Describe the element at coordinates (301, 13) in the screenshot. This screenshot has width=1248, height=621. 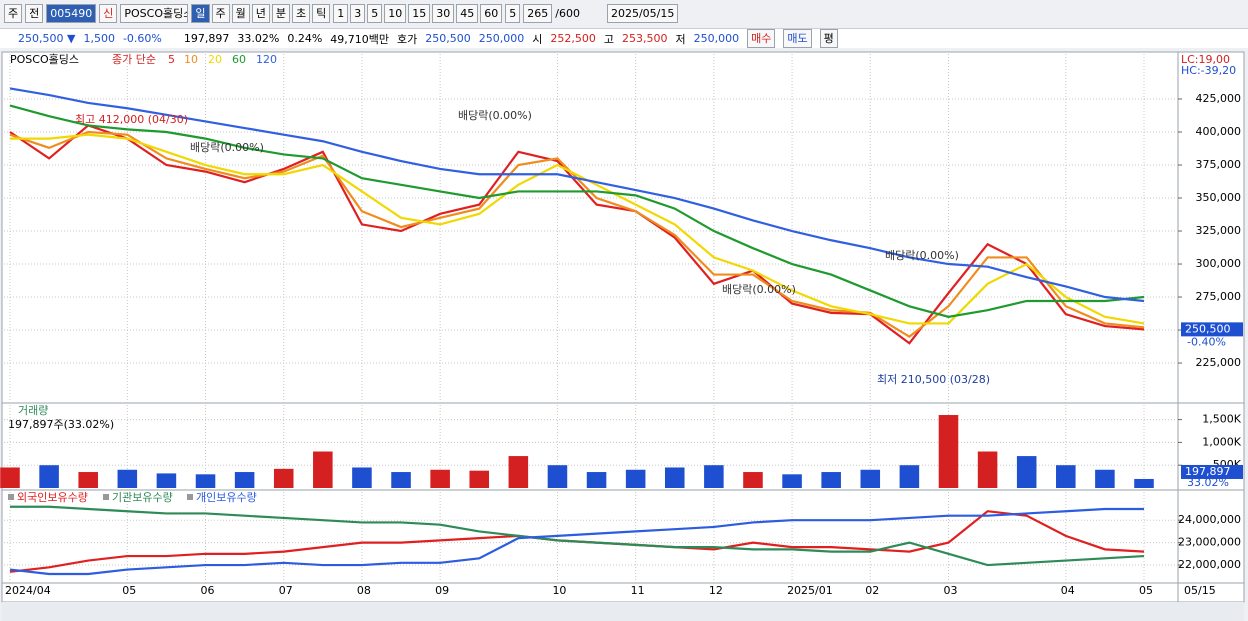
I see `period-button: 초` at that location.